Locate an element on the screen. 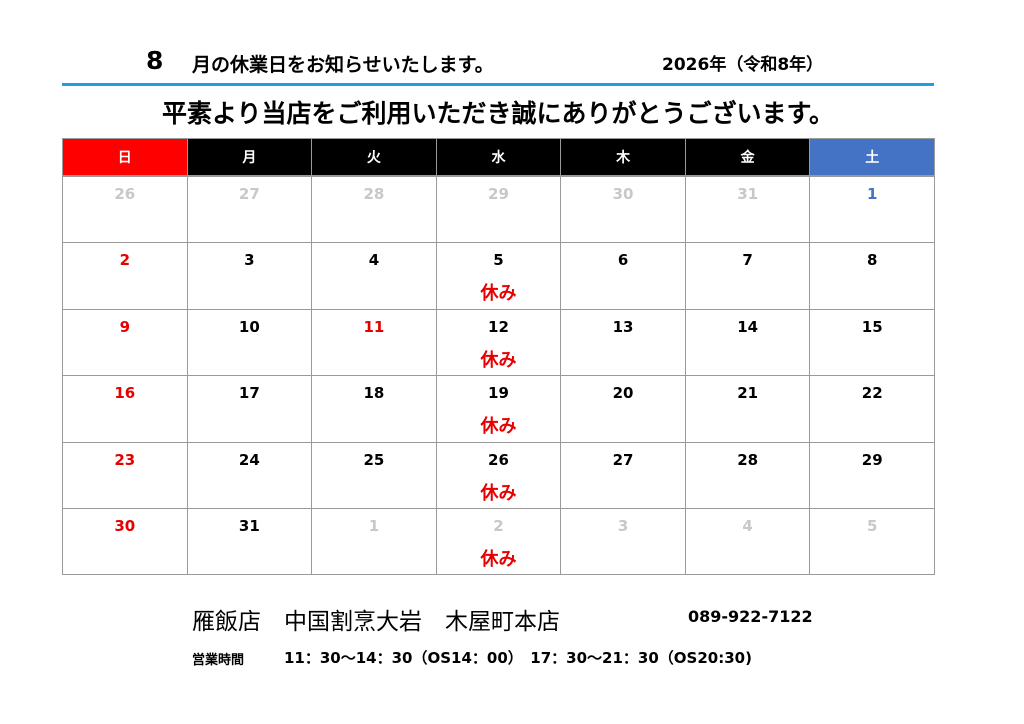 This screenshot has height=724, width=1024. day-cell: 26 休み is located at coordinates (498, 475).